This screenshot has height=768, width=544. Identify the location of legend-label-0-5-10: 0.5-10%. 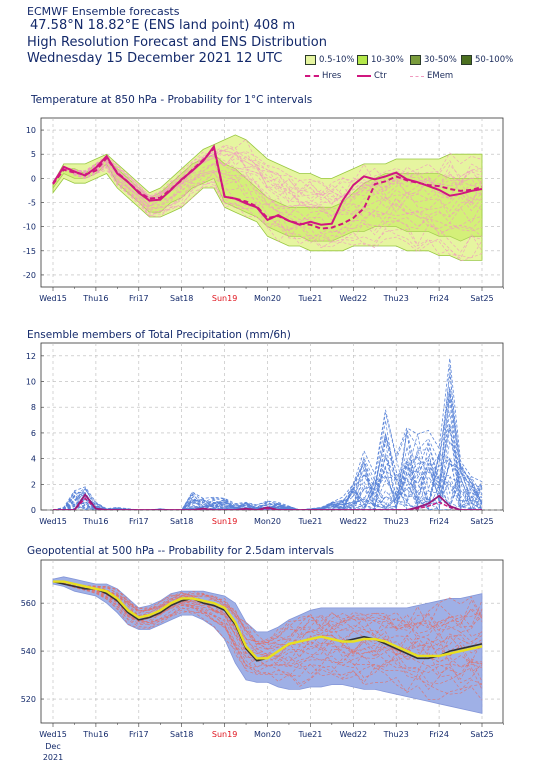
(337, 60).